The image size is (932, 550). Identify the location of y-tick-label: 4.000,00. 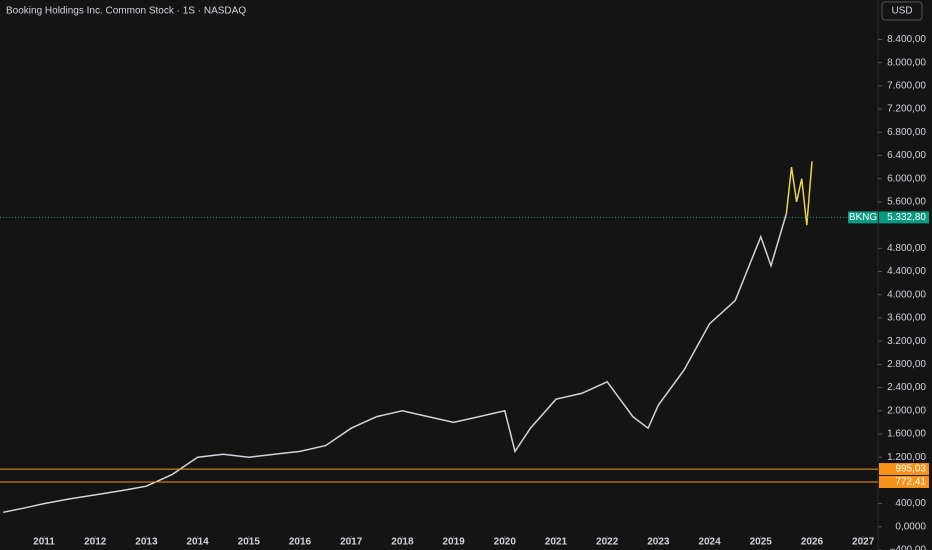
(906, 294).